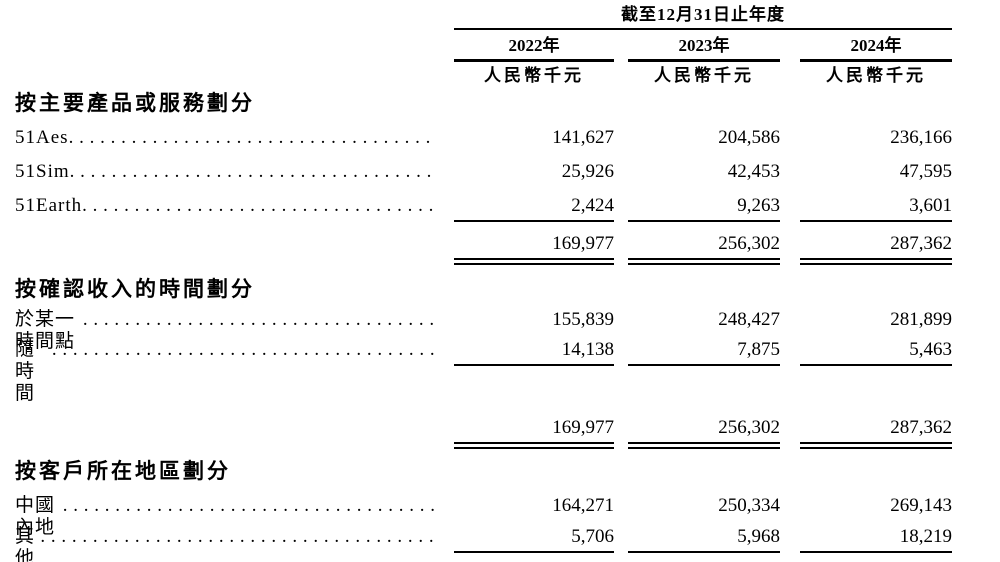 The width and height of the screenshot is (1000, 562). Describe the element at coordinates (876, 352) in the screenshot. I see `value-cell-2024: 5,463` at that location.